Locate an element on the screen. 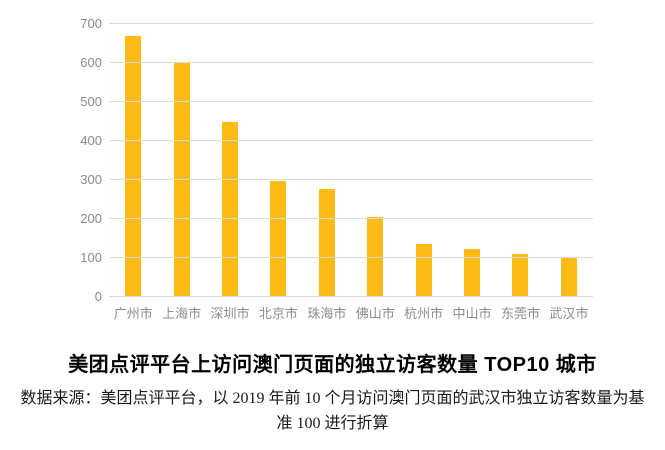 The width and height of the screenshot is (665, 450). y-axis-tick-label: 700 is located at coordinates (91, 23).